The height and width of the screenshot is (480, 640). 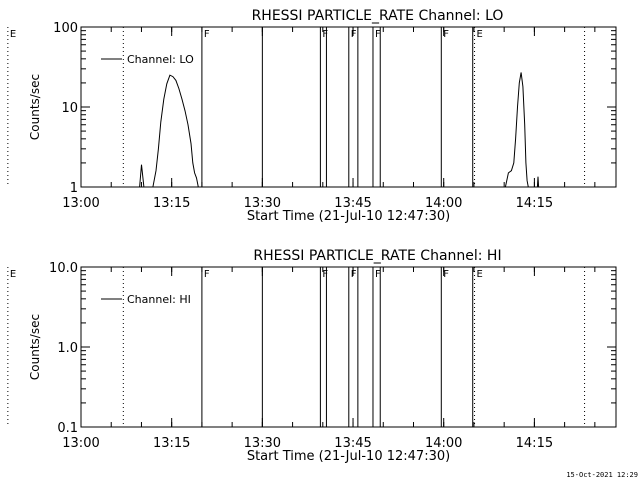 What do you see at coordinates (74, 188) in the screenshot?
I see `y-tick-label: 1` at bounding box center [74, 188].